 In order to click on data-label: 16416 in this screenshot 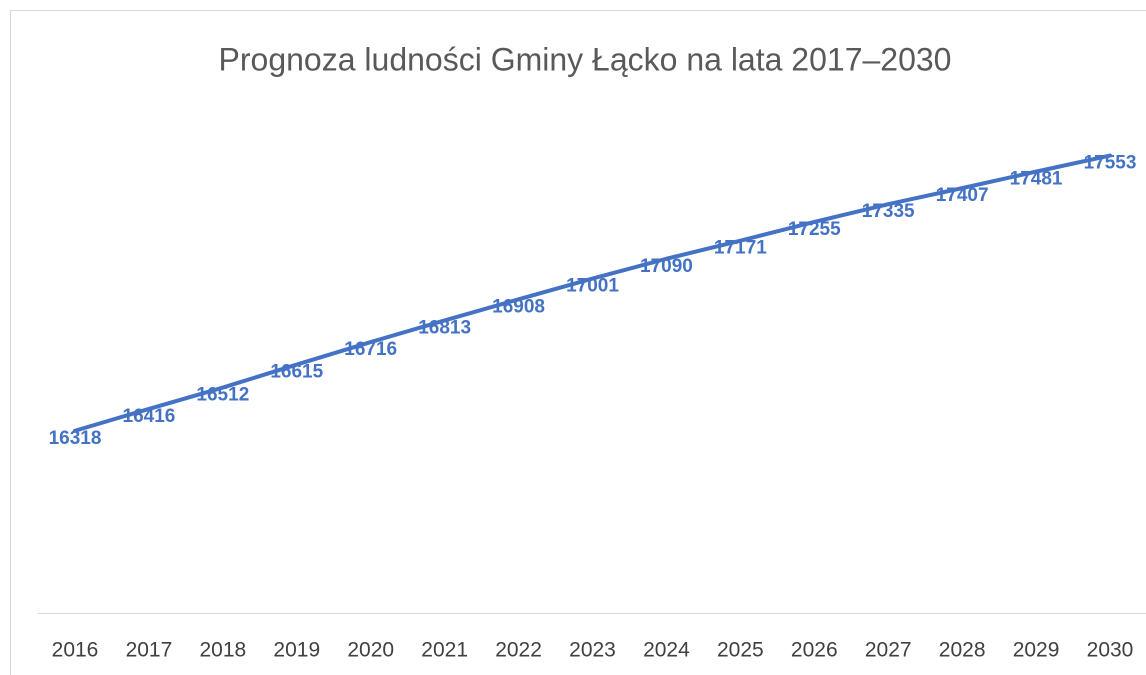, I will do `click(149, 416)`.